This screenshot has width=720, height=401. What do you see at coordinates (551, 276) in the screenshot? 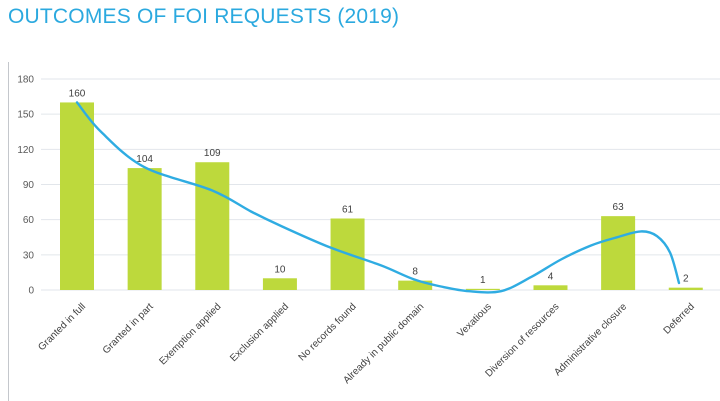
I see `bar-value-label: 4` at bounding box center [551, 276].